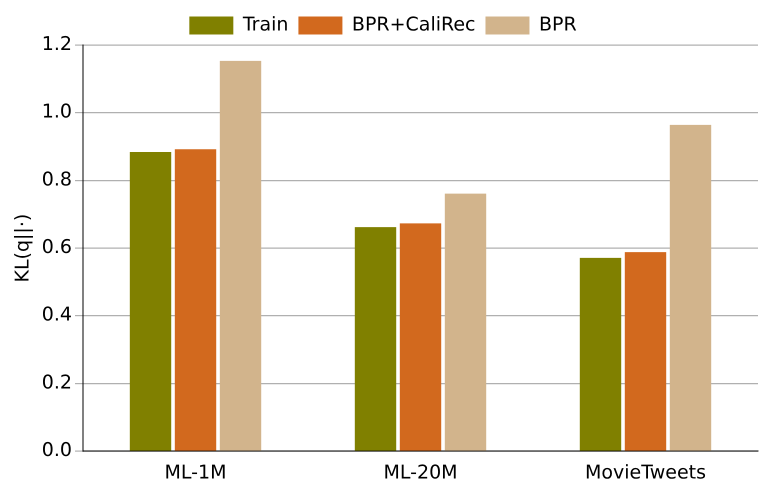 Image resolution: width=772 pixels, height=494 pixels. I want to click on x-tick-label: ML-20M, so click(420, 473).